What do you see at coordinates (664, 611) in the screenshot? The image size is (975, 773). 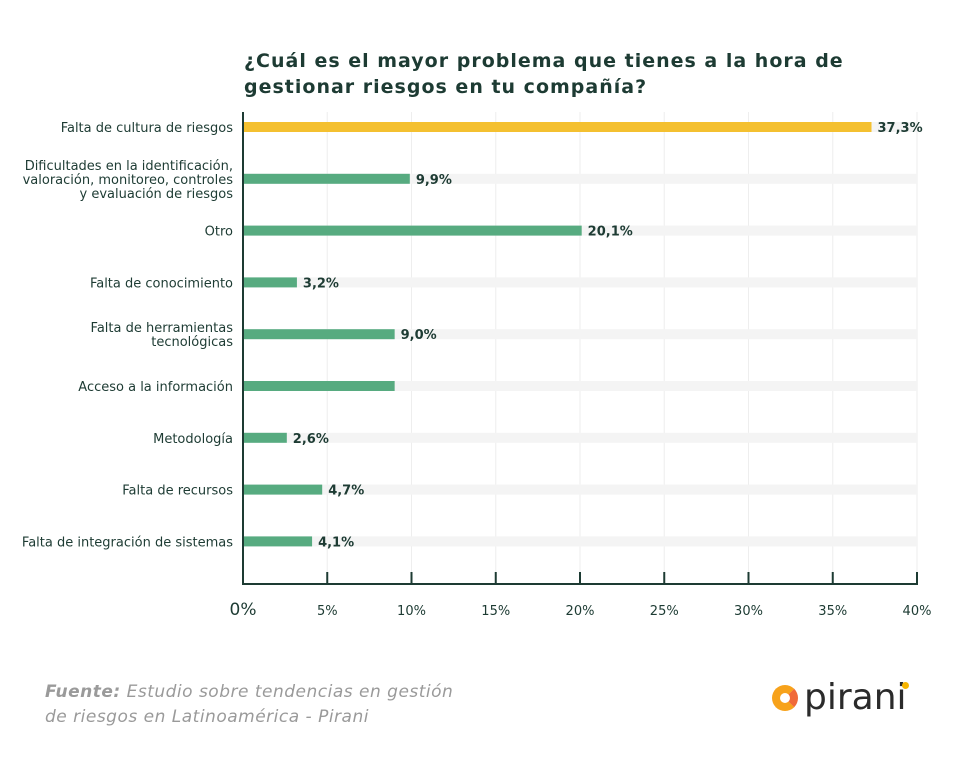 I see `x-tick-label: 25%` at bounding box center [664, 611].